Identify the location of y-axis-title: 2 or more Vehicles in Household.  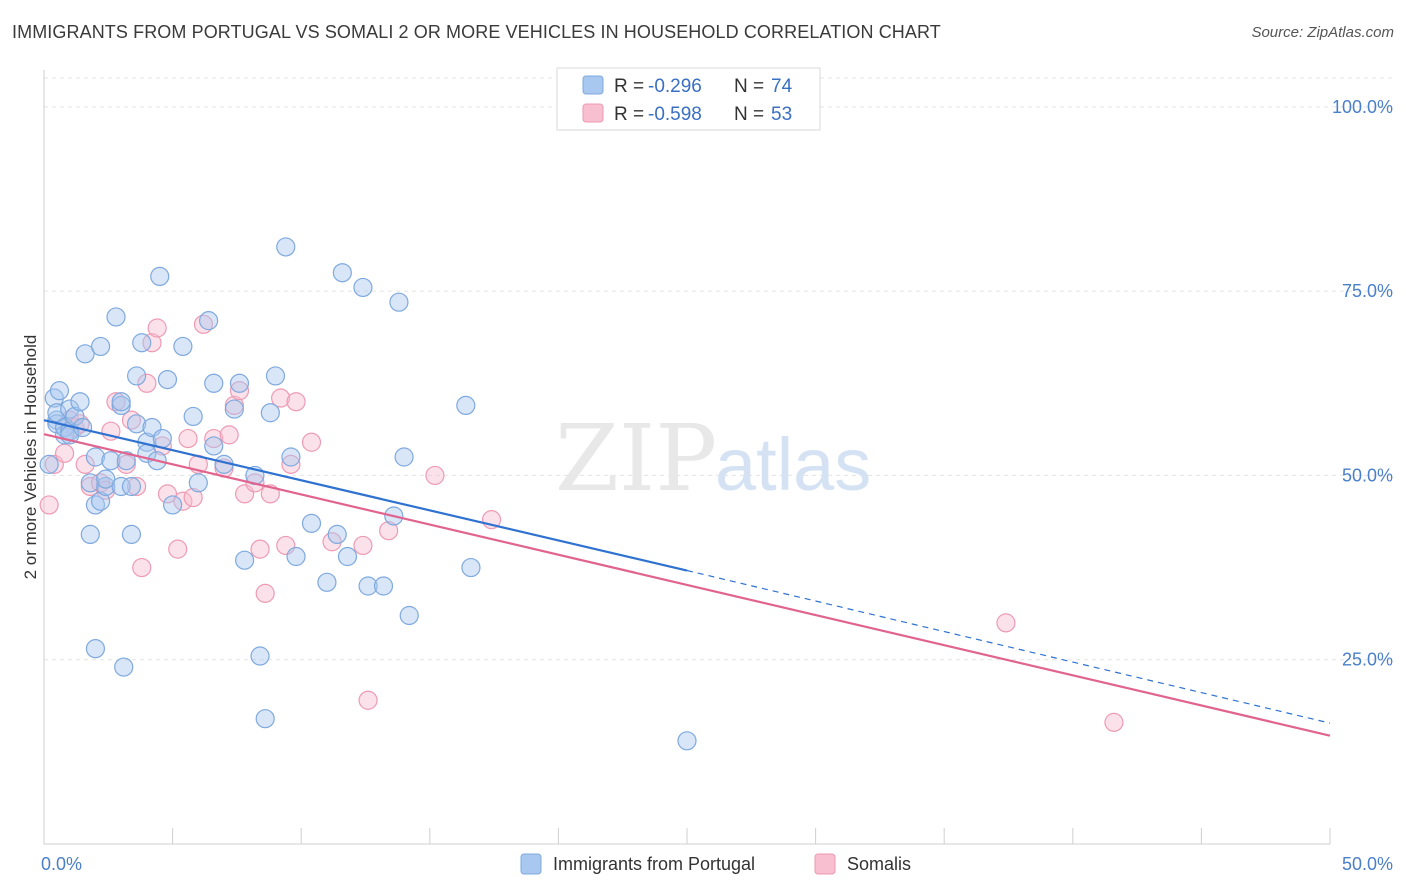
(30, 457).